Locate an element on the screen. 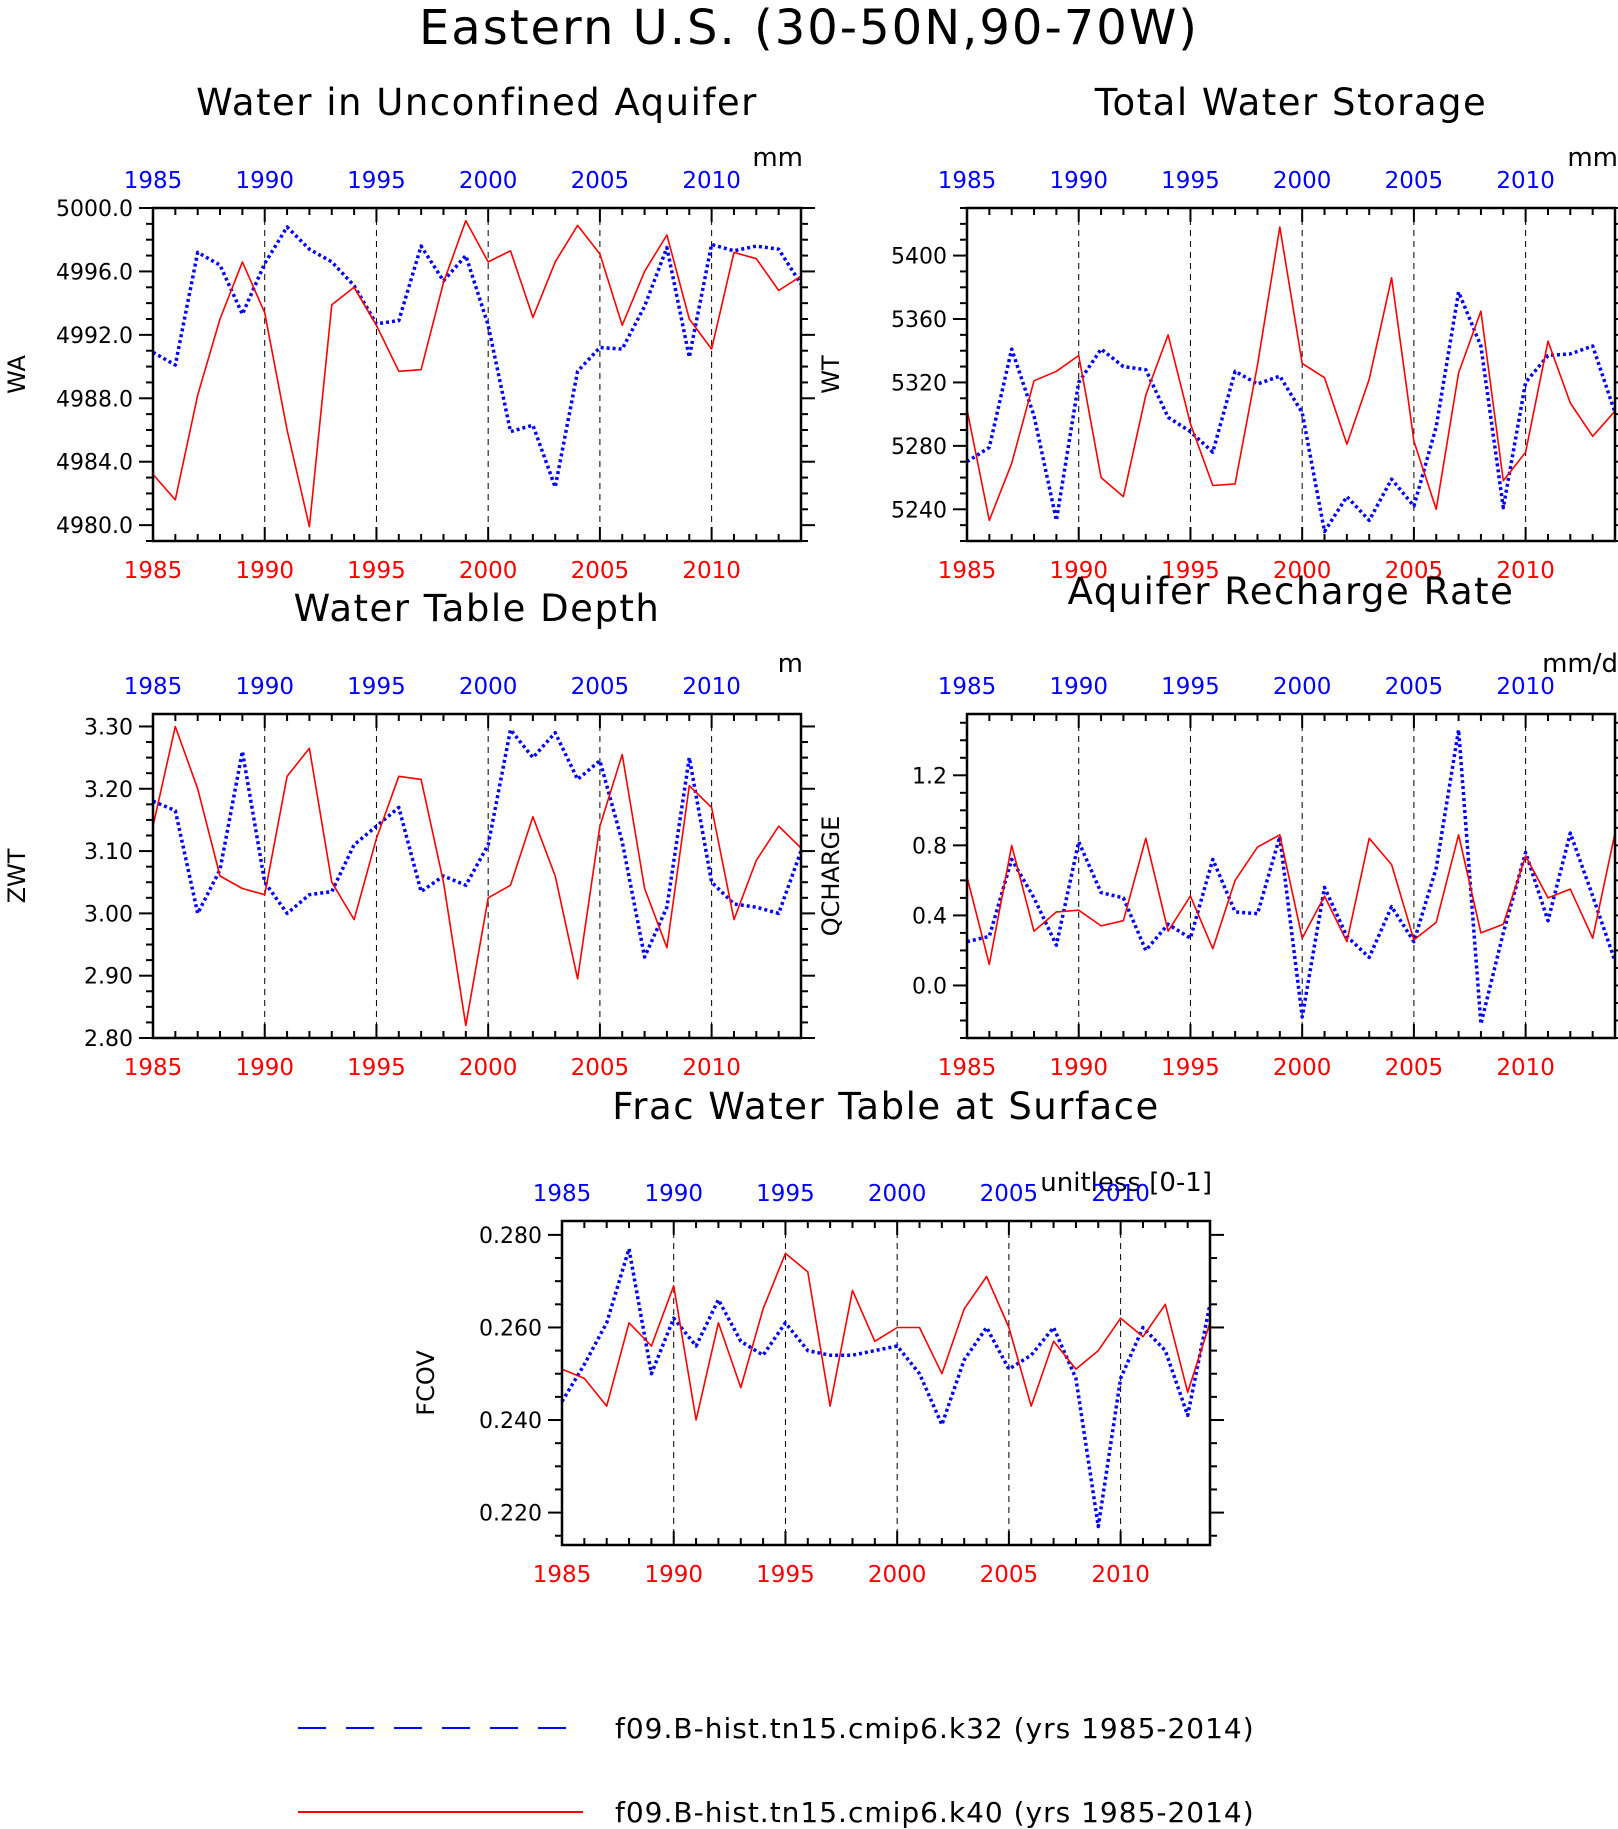 Image resolution: width=1618 pixels, height=1829 pixels. panel-title: Aquifer Recharge Rate is located at coordinates (1291, 591).